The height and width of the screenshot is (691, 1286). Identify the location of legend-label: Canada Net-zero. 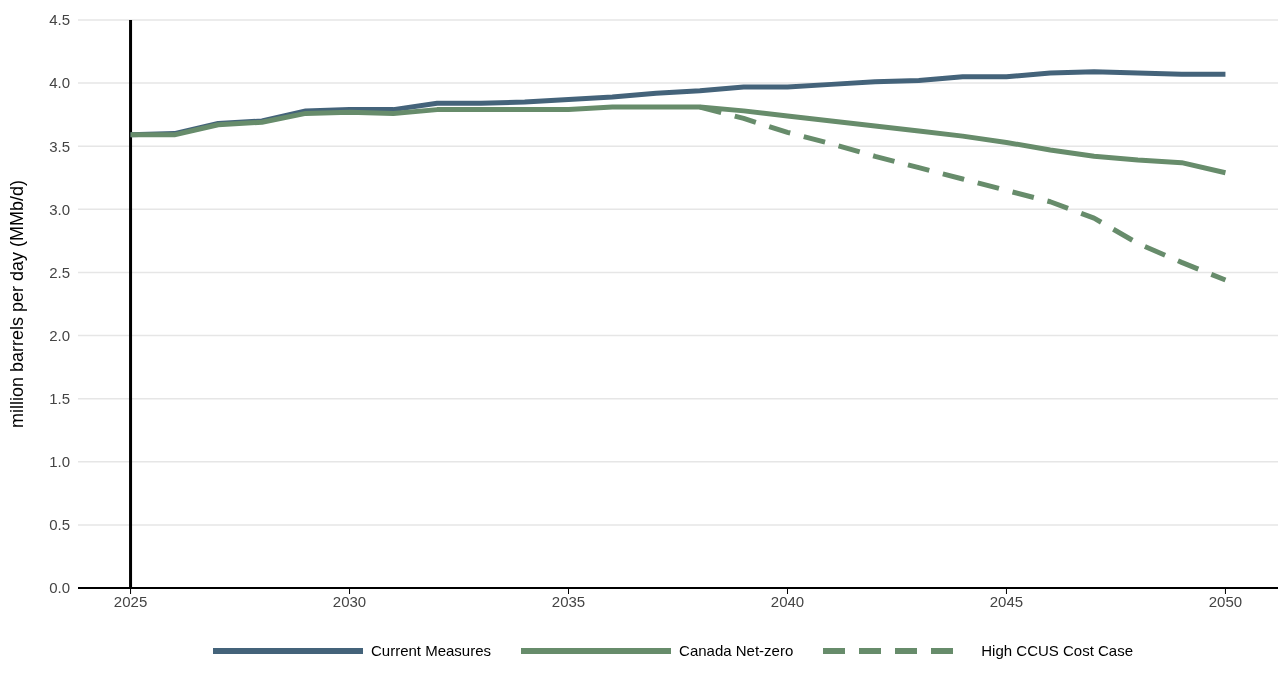
(736, 650).